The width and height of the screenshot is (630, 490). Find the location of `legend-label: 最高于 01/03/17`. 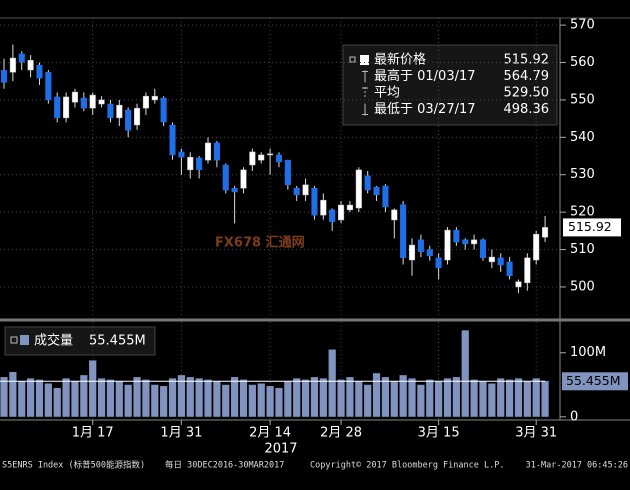

legend-label: 最高于 01/03/17 is located at coordinates (425, 76).